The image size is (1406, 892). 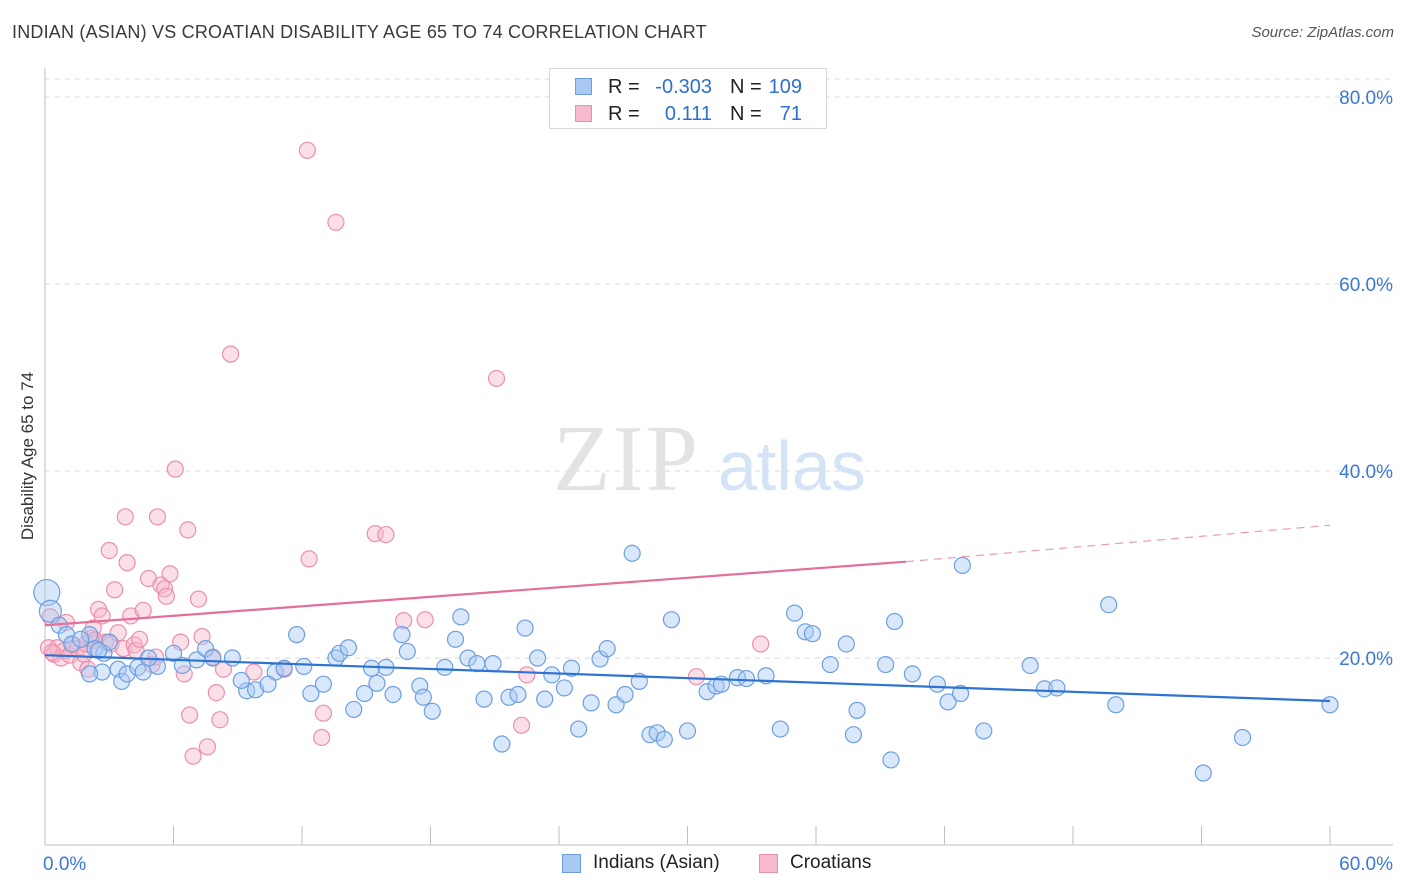 What do you see at coordinates (1366, 472) in the screenshot?
I see `y-tick-label: 40.0%` at bounding box center [1366, 472].